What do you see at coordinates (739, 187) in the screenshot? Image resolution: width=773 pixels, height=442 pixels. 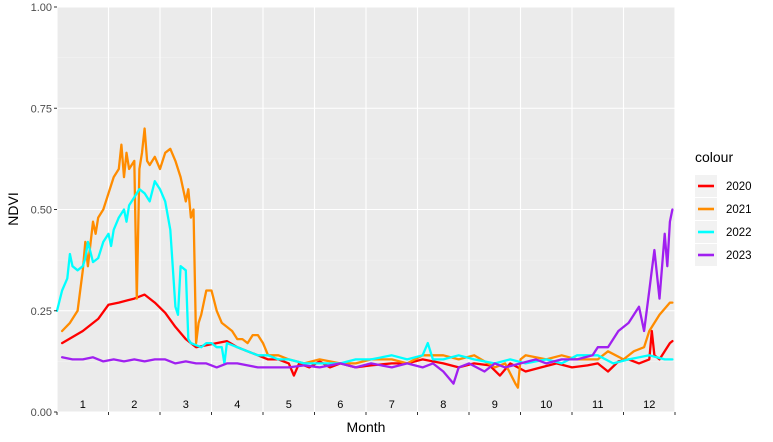 I see `legend-label-2020: 2020` at bounding box center [739, 187].